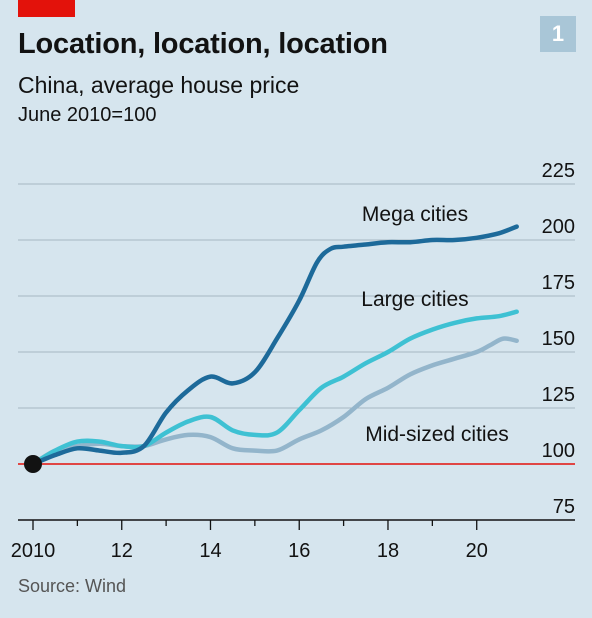 The height and width of the screenshot is (618, 592). Describe the element at coordinates (558, 451) in the screenshot. I see `y-tick-label-100: 100` at that location.